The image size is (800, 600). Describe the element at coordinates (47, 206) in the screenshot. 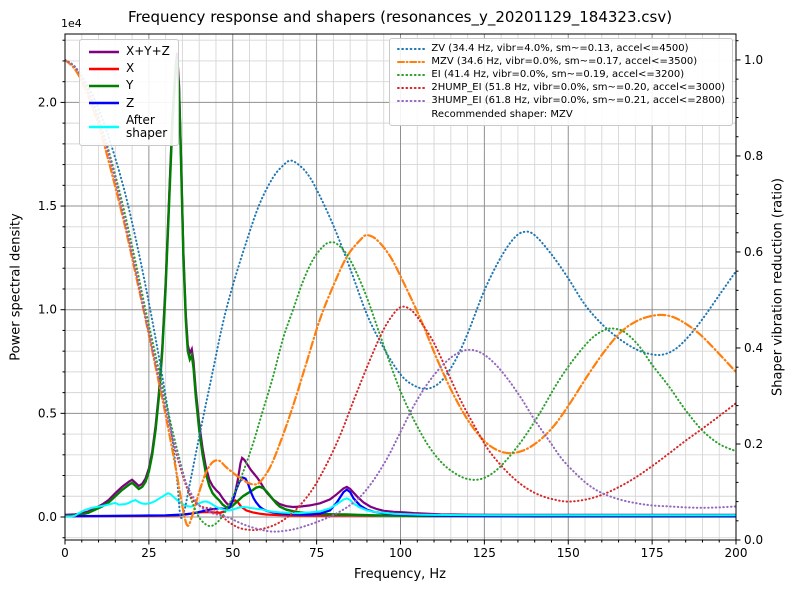

I see `y-left-tick-label: 1.5` at that location.